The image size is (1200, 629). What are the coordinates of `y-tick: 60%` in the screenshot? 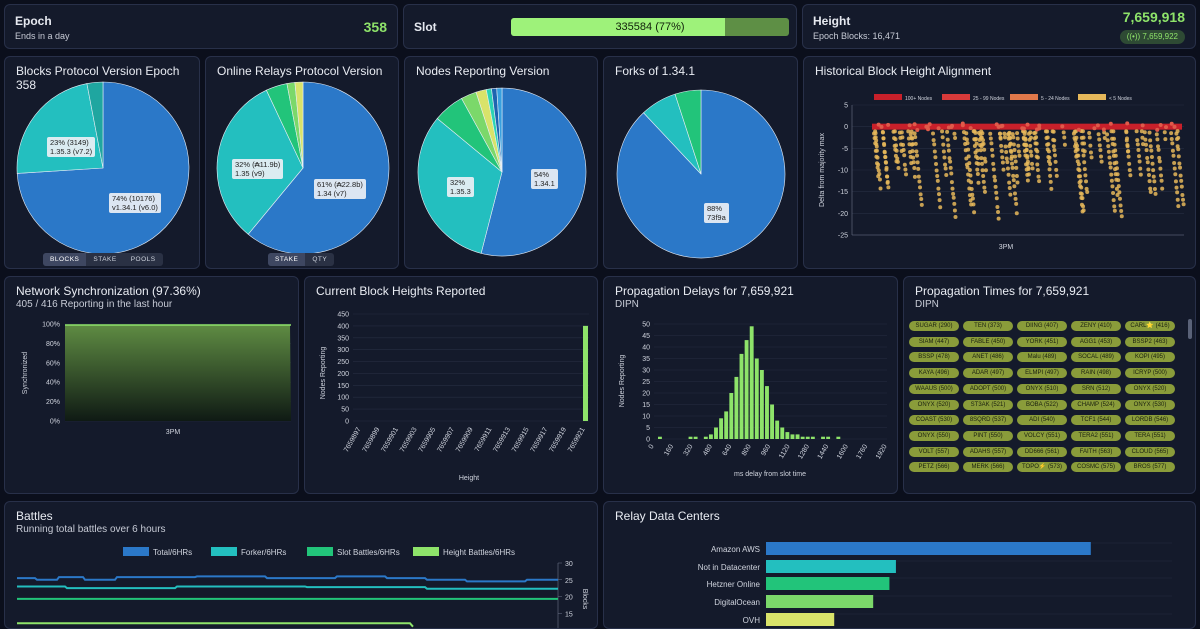 It's located at (53, 363).